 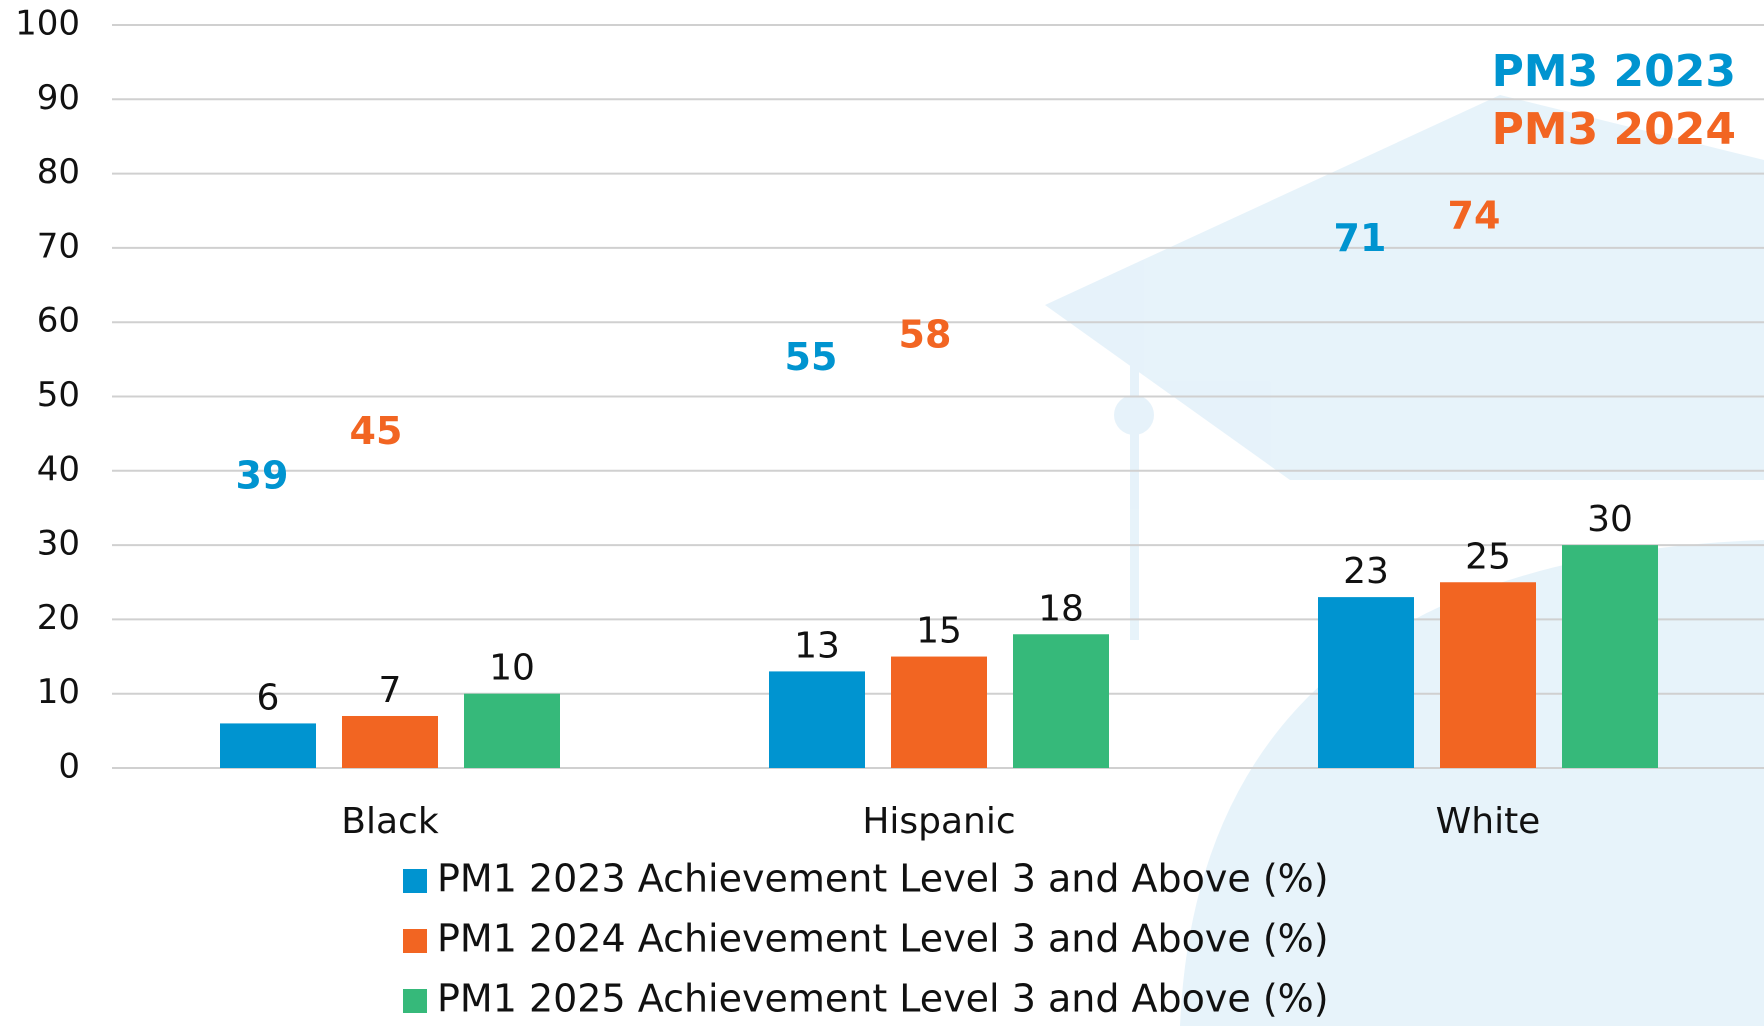 I want to click on data-label: 6, so click(x=268, y=697).